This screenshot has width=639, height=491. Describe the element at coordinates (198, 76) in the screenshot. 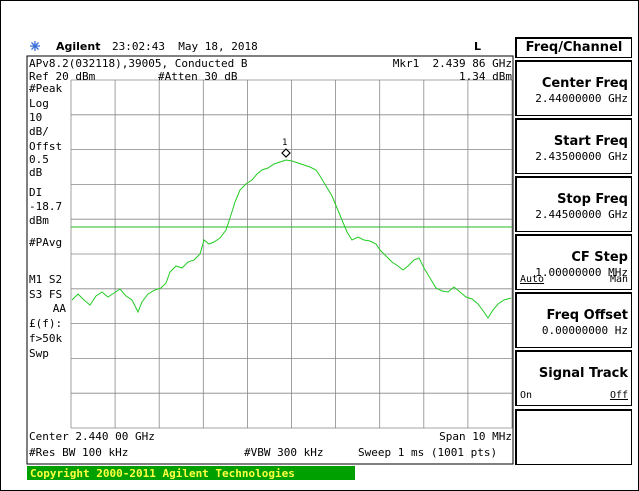

I see `attenuation: #Atten 30 dB` at that location.